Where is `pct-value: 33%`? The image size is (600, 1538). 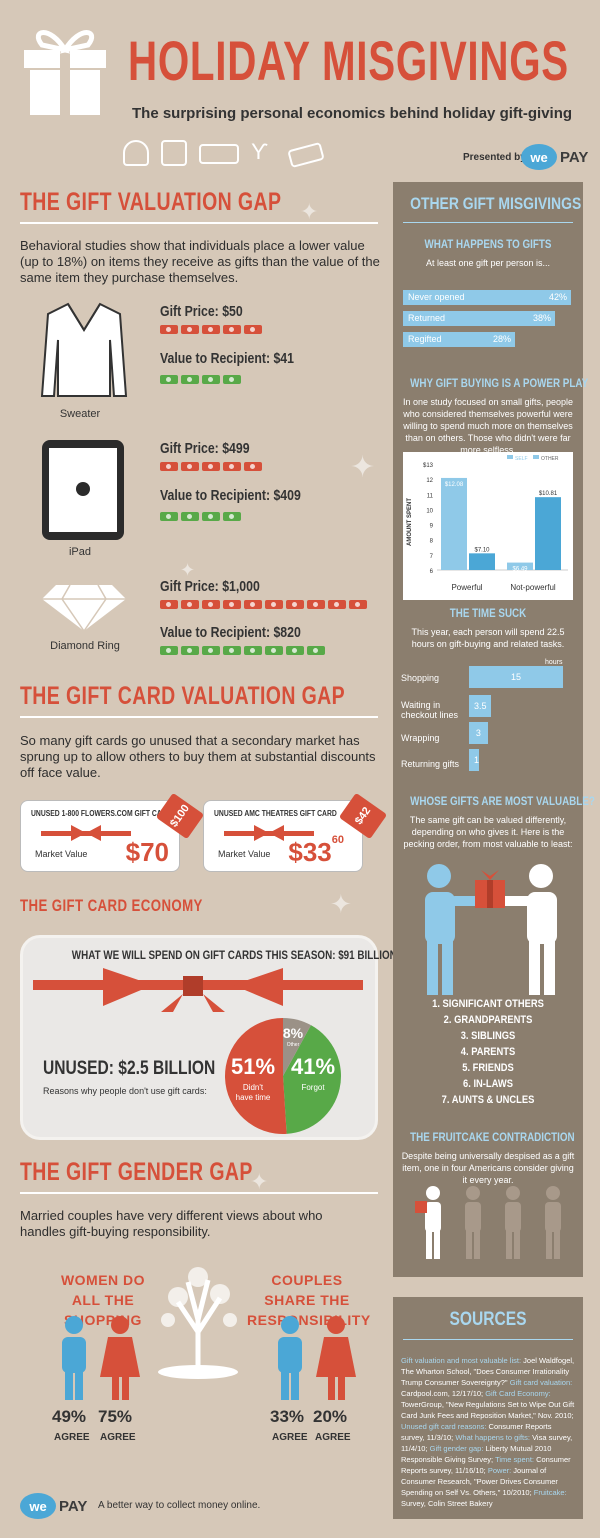 pct-value: 33% is located at coordinates (287, 1416).